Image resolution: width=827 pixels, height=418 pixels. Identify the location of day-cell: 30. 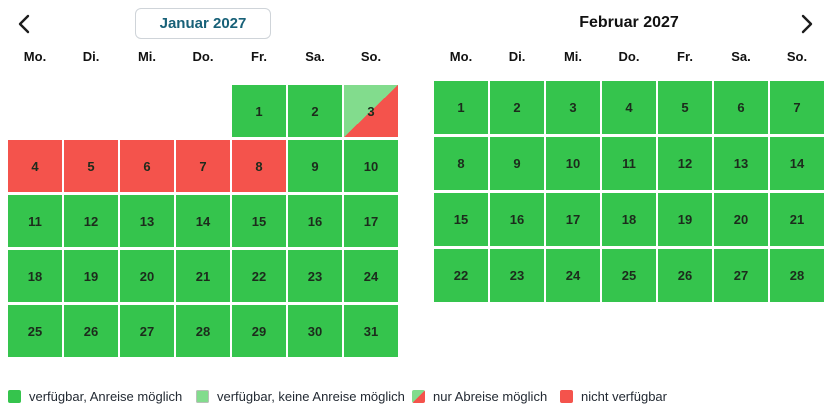
(315, 331).